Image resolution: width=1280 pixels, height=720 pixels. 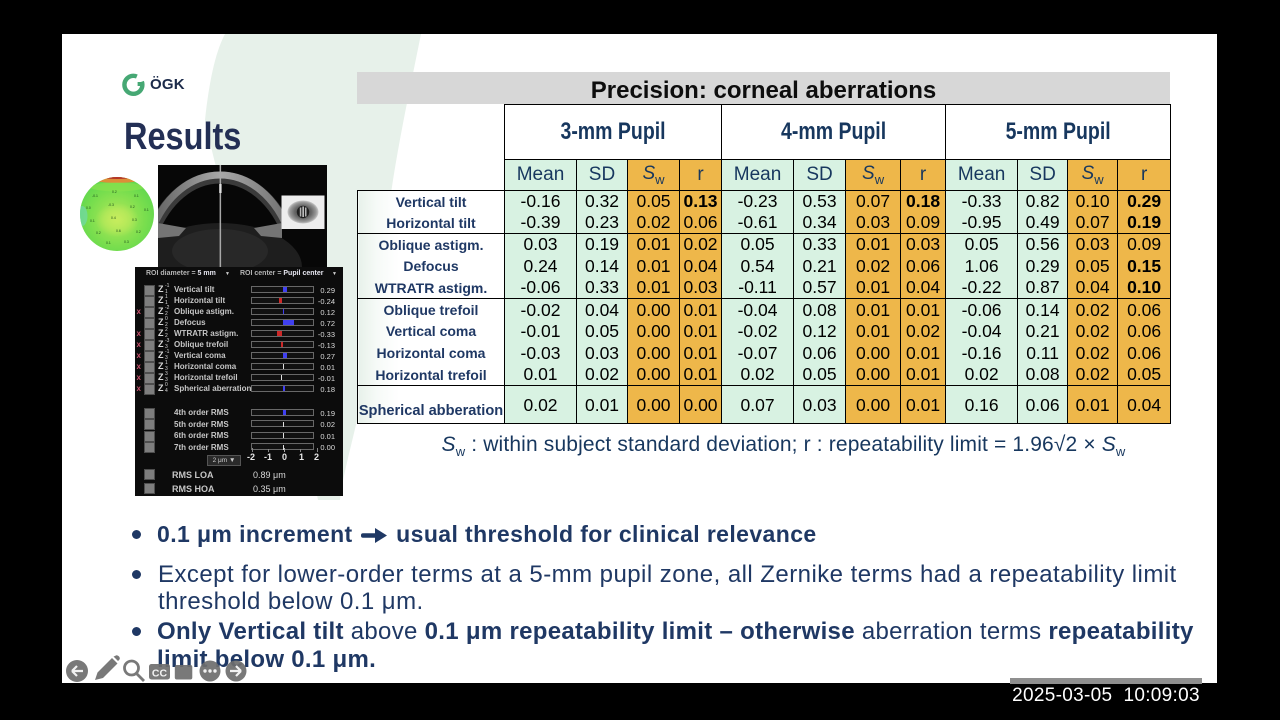 I want to click on svg-text: -0.1, so click(x=95, y=196).